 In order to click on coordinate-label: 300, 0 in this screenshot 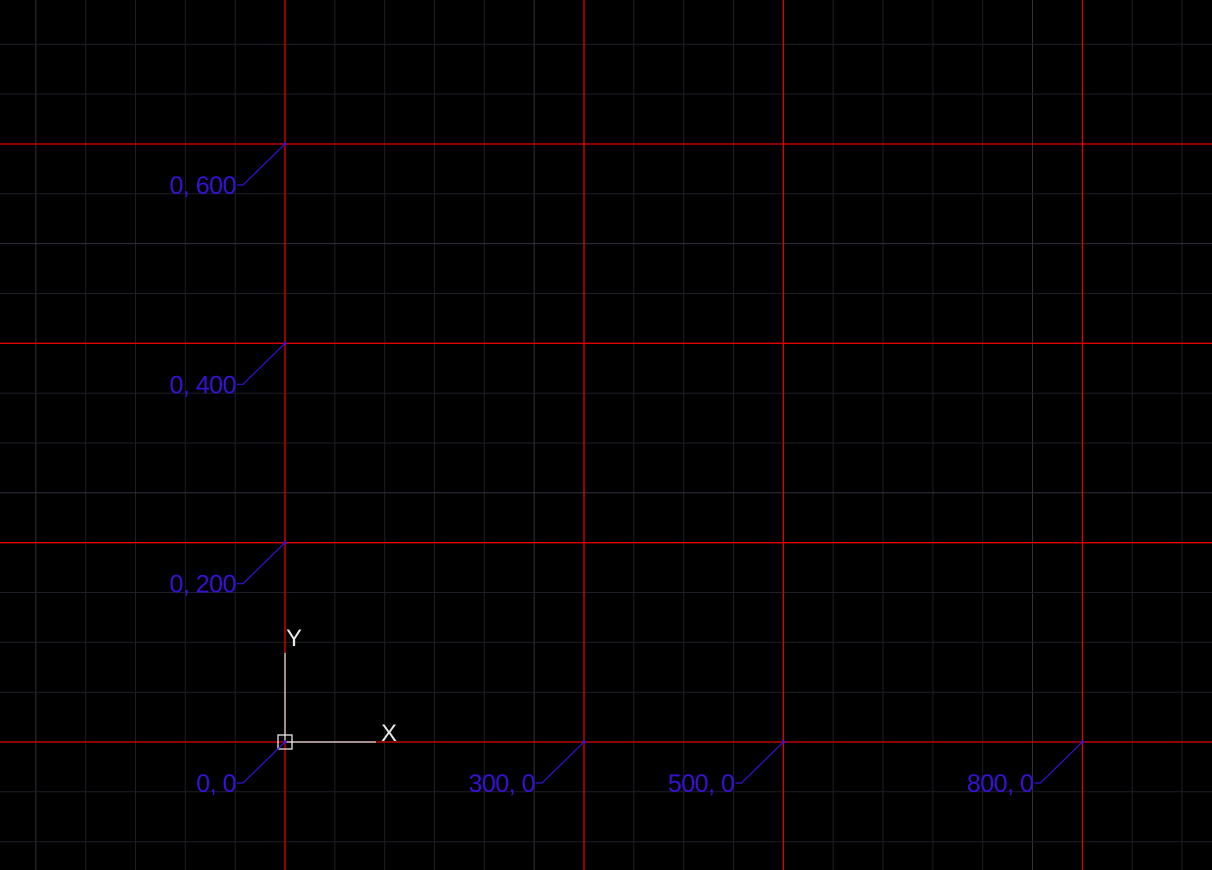, I will do `click(527, 769)`.